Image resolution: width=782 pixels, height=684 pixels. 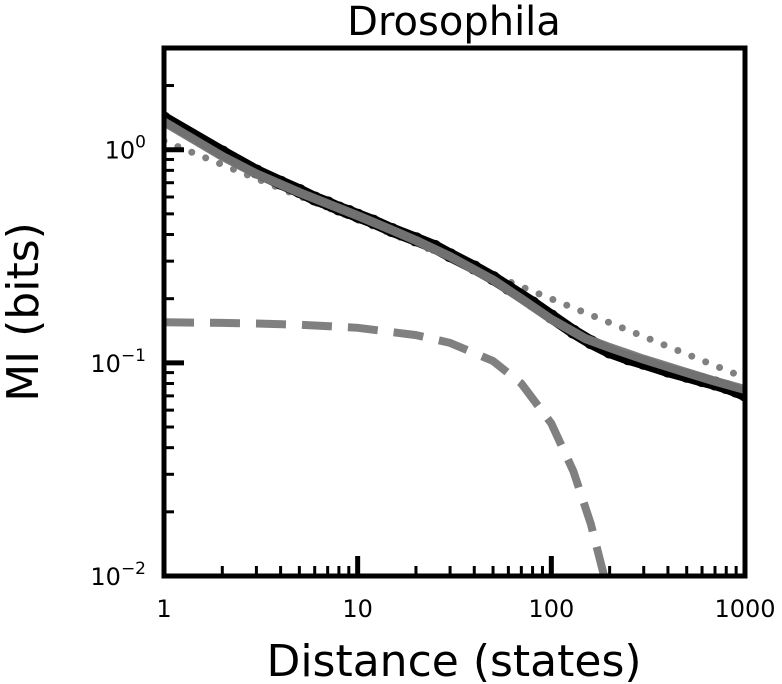 I want to click on x-tick-label: 1000, so click(x=744, y=609).